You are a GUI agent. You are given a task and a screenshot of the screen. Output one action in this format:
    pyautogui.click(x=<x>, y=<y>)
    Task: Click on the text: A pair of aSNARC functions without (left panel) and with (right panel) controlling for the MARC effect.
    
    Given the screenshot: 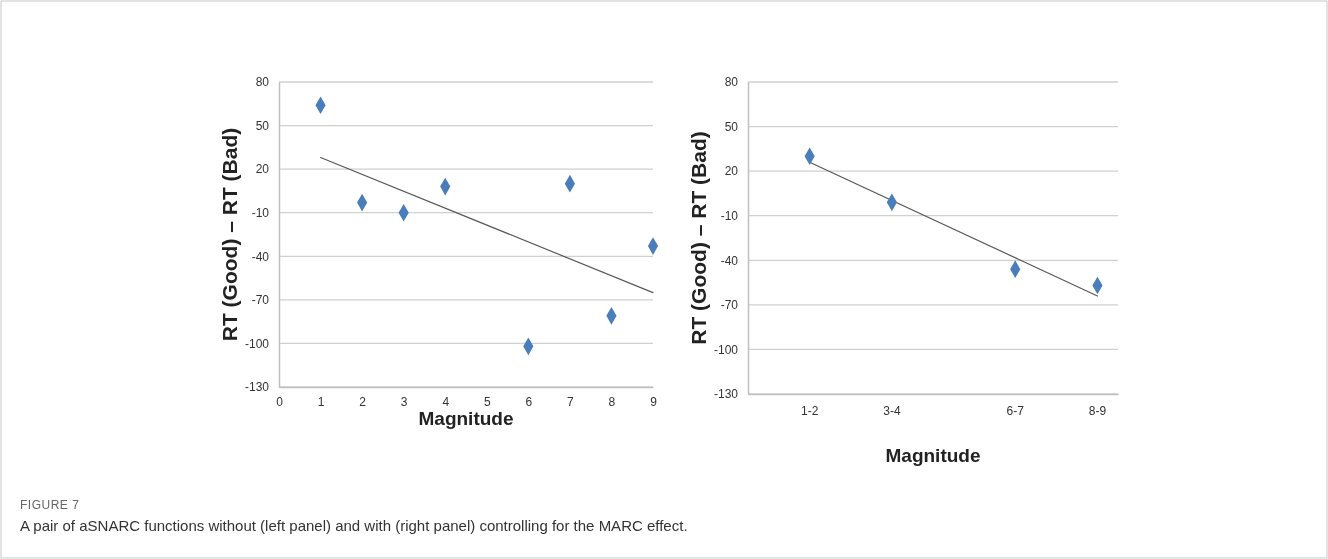 What is the action you would take?
    pyautogui.click(x=354, y=525)
    